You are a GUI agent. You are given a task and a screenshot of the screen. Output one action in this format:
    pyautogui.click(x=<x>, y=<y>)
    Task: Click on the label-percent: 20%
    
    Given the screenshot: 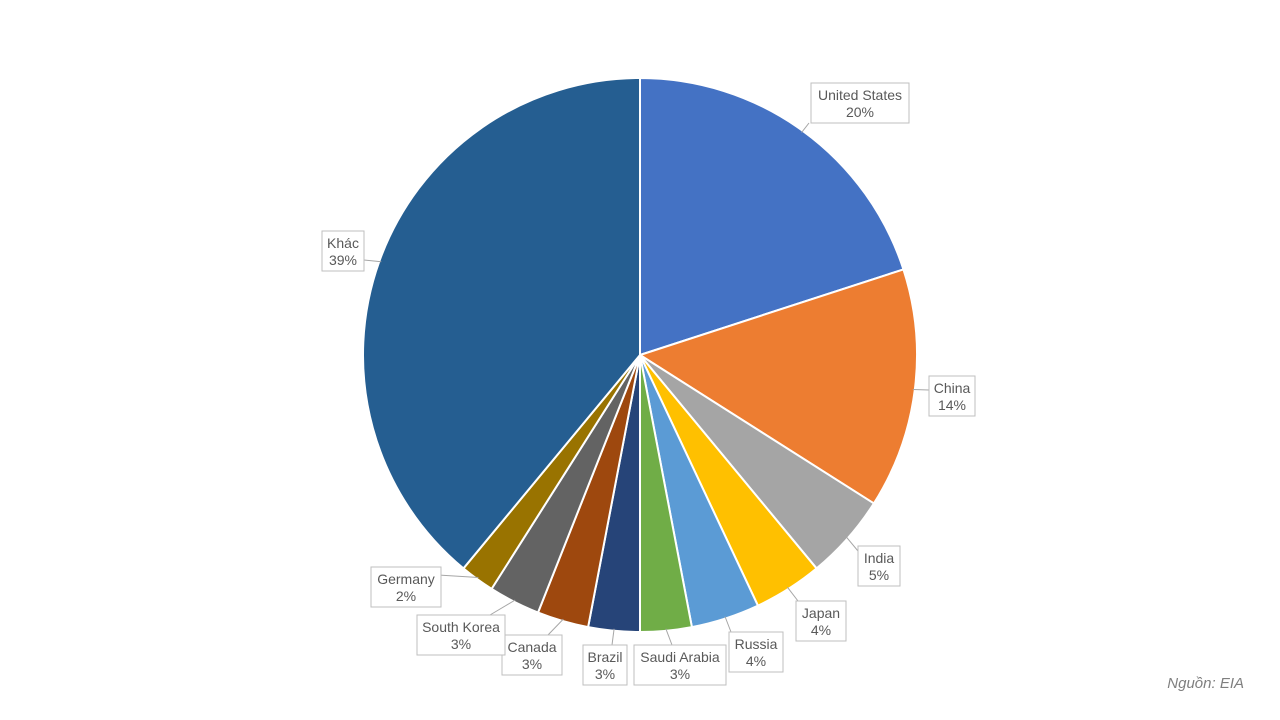 What is the action you would take?
    pyautogui.click(x=860, y=112)
    